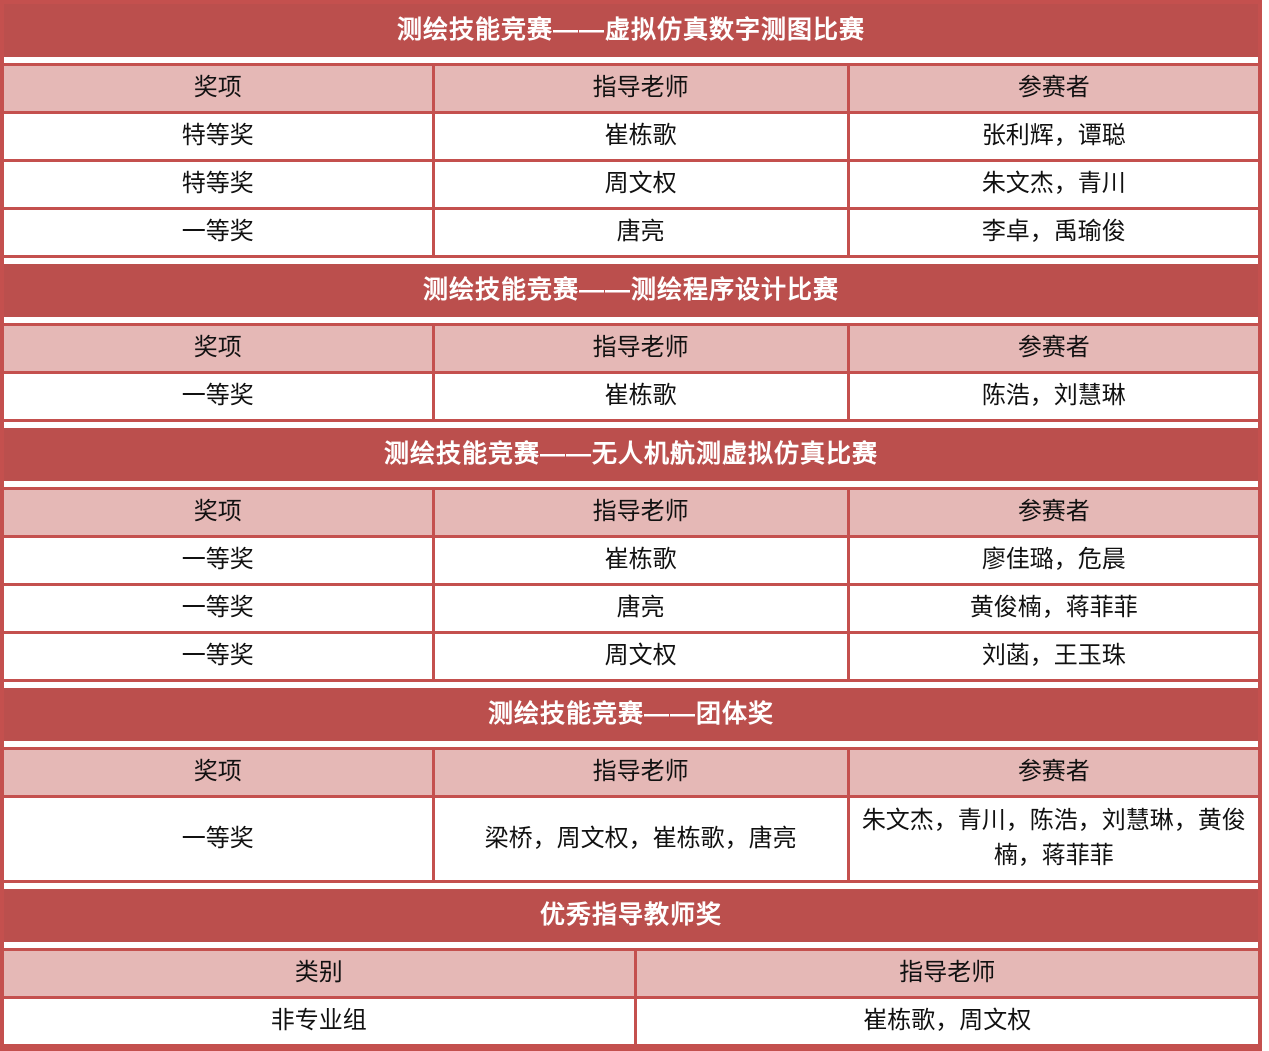  I want to click on column-header-category: 类别, so click(319, 973).